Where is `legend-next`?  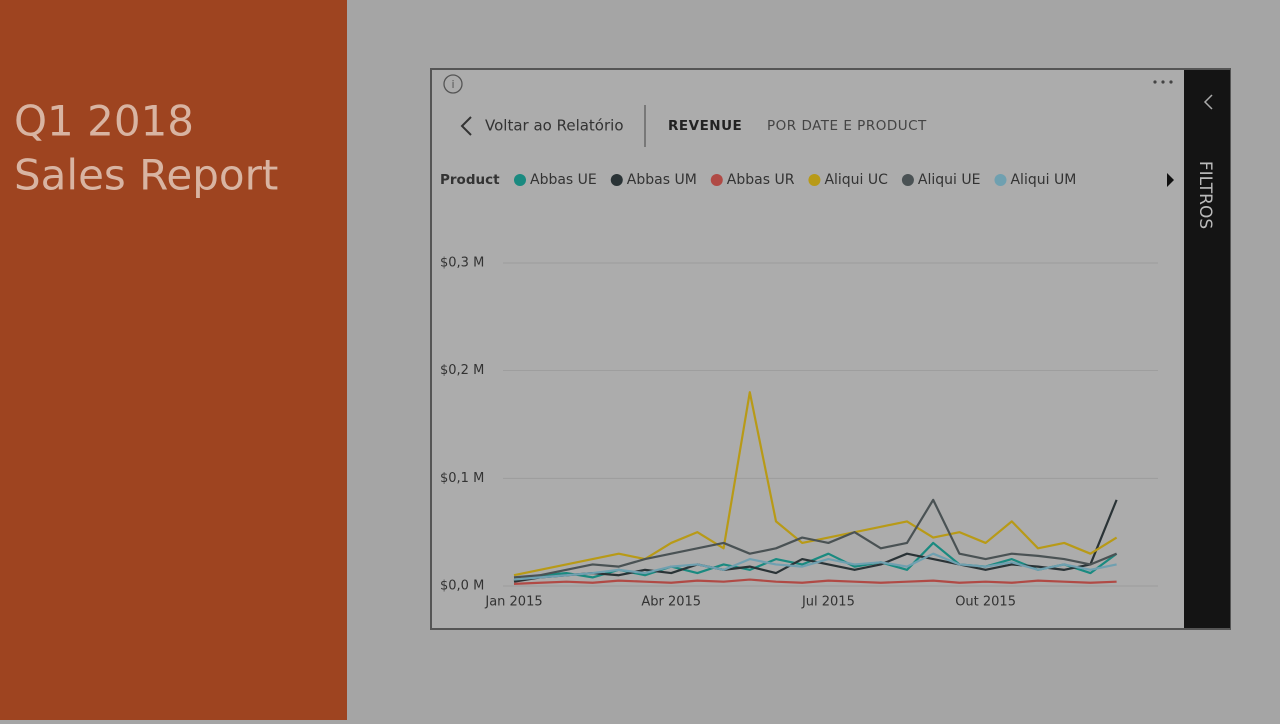
legend-next is located at coordinates (1170, 180).